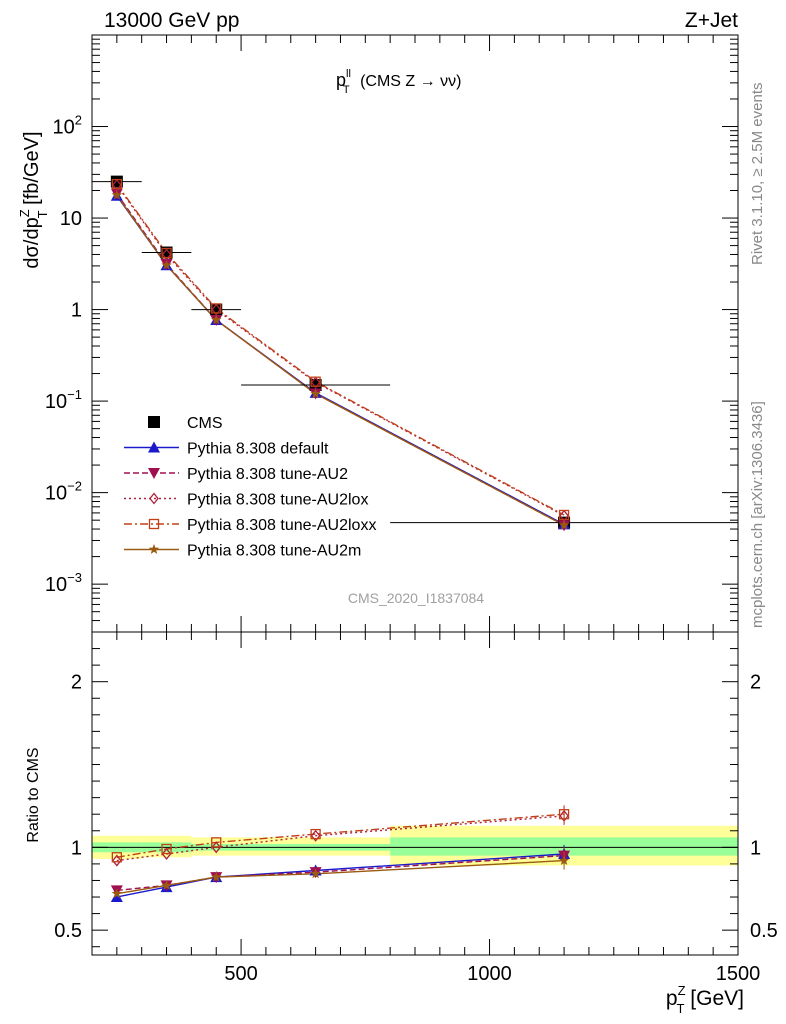 This screenshot has width=786, height=1024. I want to click on ratio-data, so click(340, 854).